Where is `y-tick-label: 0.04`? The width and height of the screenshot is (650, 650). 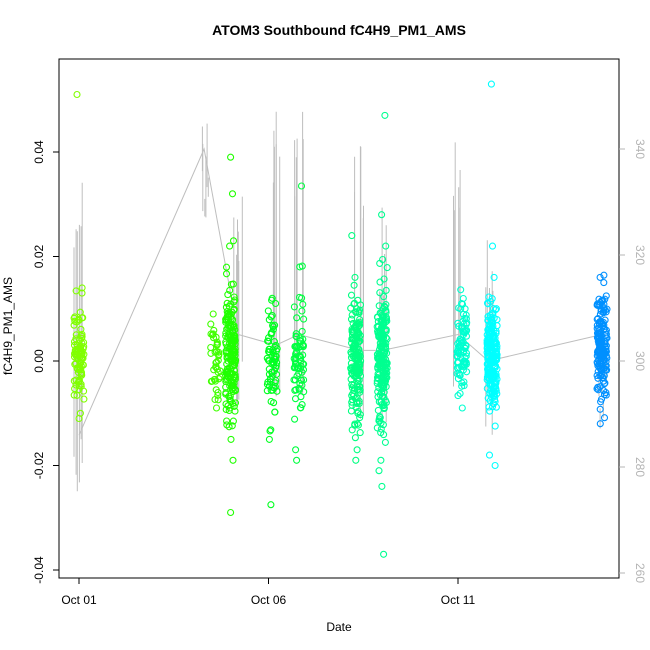
y-tick-label: 0.04 is located at coordinates (39, 152).